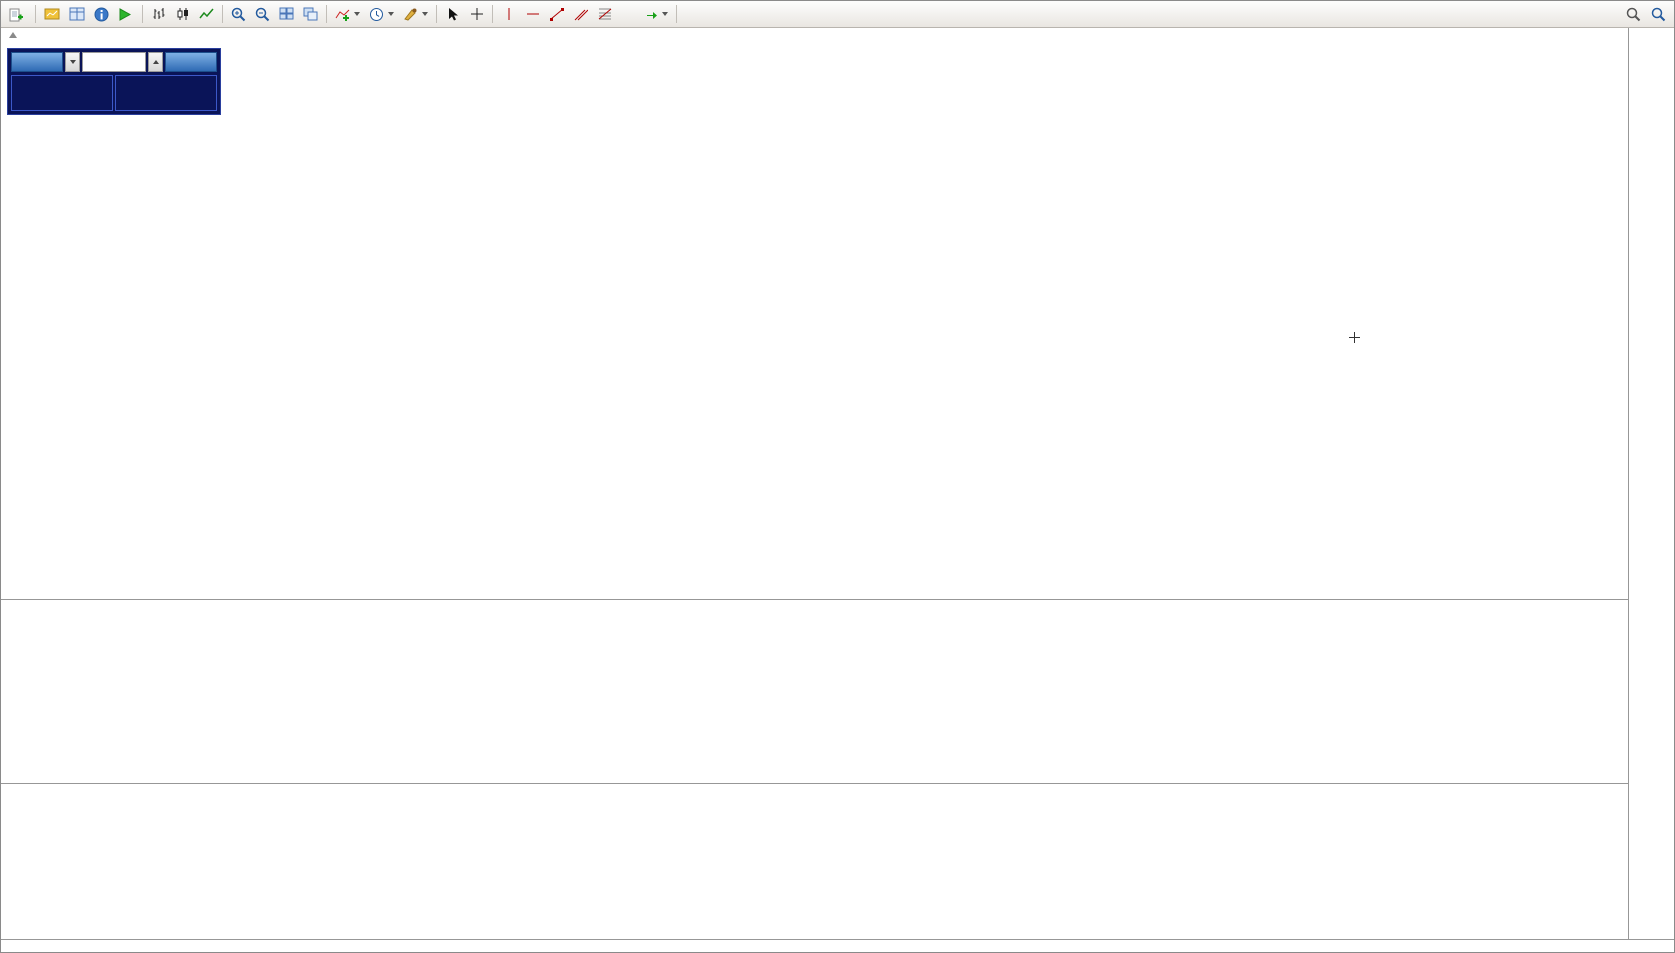  I want to click on candlestick-chart-button, so click(182, 14).